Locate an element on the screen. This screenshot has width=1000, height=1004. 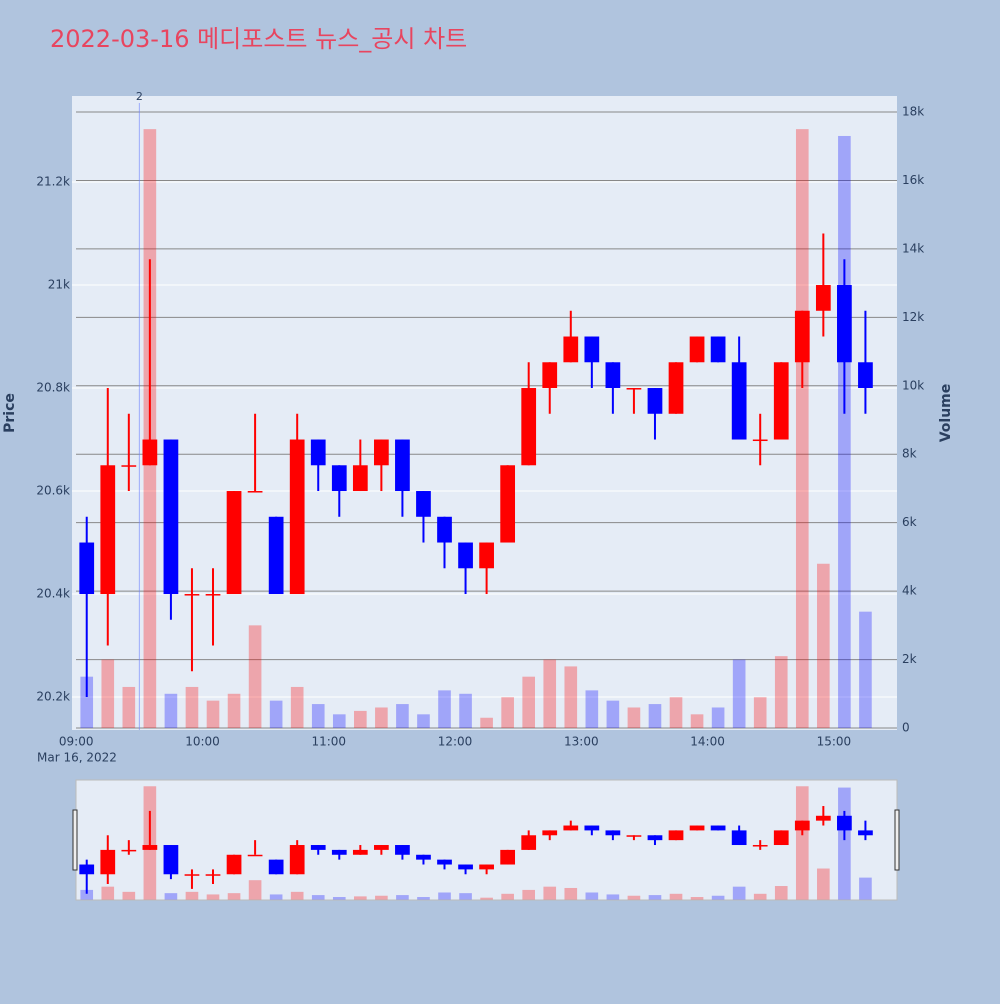
y2-tick-label: 10k is located at coordinates (913, 385).